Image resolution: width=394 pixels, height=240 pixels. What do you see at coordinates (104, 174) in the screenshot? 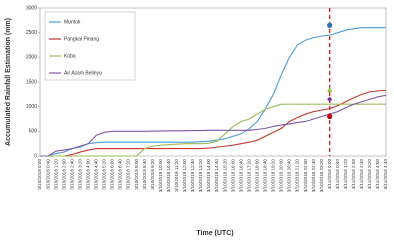
I see `x-tick-label: 3/10/2018 5:20` at bounding box center [104, 174].